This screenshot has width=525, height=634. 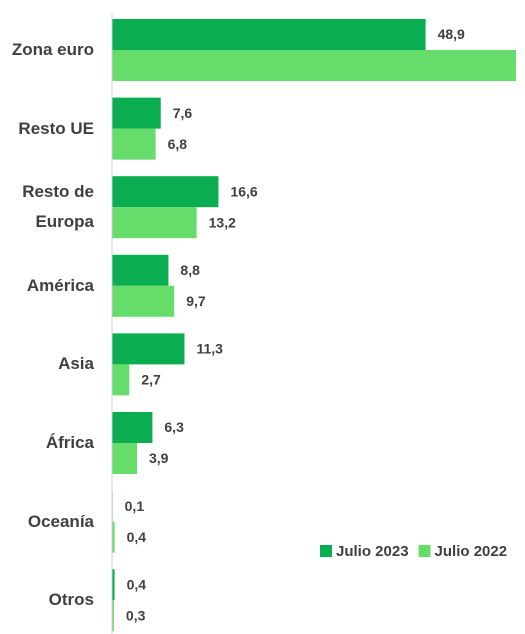 I want to click on value-label: 3,9, so click(x=159, y=458).